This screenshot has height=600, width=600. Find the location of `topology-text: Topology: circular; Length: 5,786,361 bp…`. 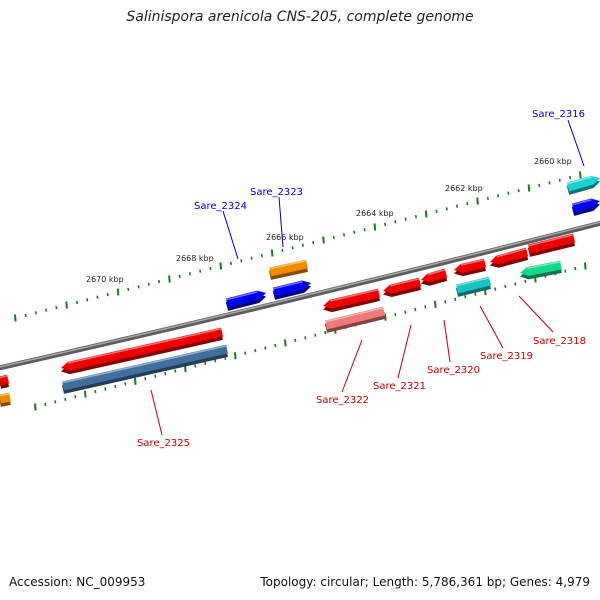

topology-text: Topology: circular; Length: 5,786,361 bp… is located at coordinates (425, 582).